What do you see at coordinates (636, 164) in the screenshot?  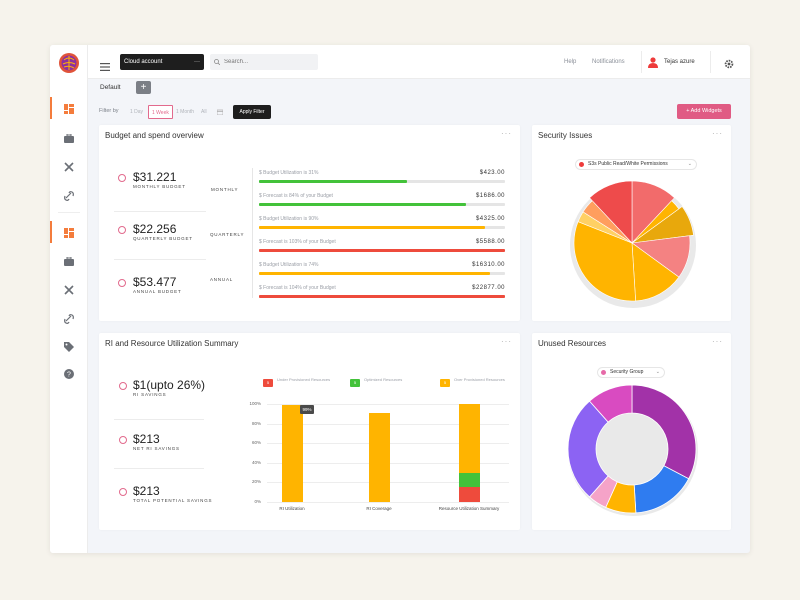 I see `security-issue-dropdown: S3s Public Read/White Permissions ⌄` at bounding box center [636, 164].